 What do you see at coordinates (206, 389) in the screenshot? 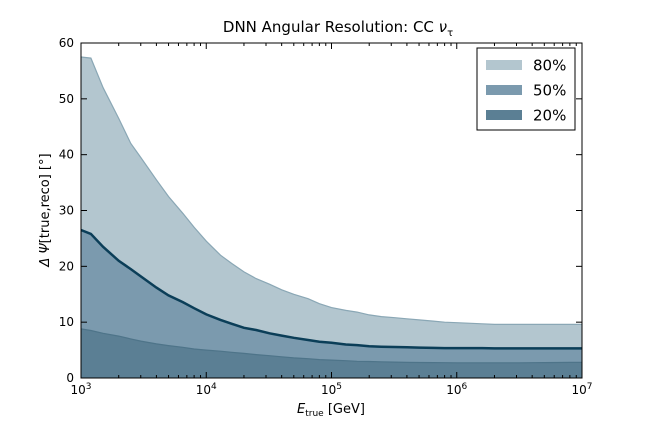
I see `x-tick-label: 10⁴` at bounding box center [206, 389].